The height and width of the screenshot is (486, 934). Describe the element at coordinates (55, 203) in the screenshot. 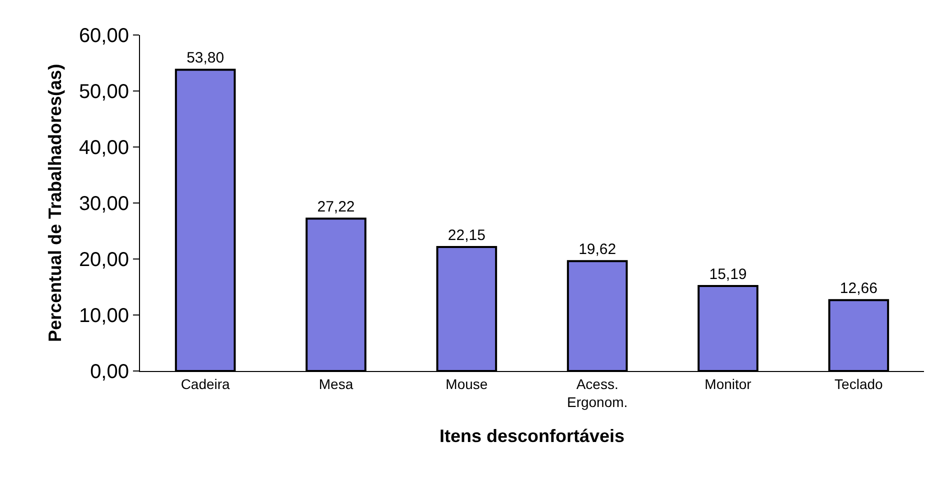

I see `y-axis-title: Percentual de Trabalhadores(as)` at that location.